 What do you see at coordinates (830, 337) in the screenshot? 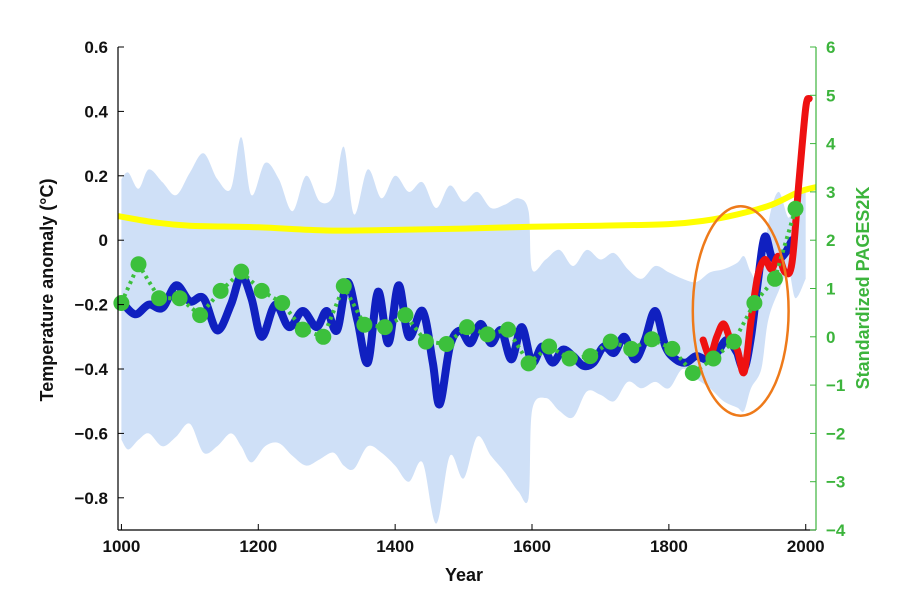
I see `y2-tick-label: 0` at bounding box center [830, 337].